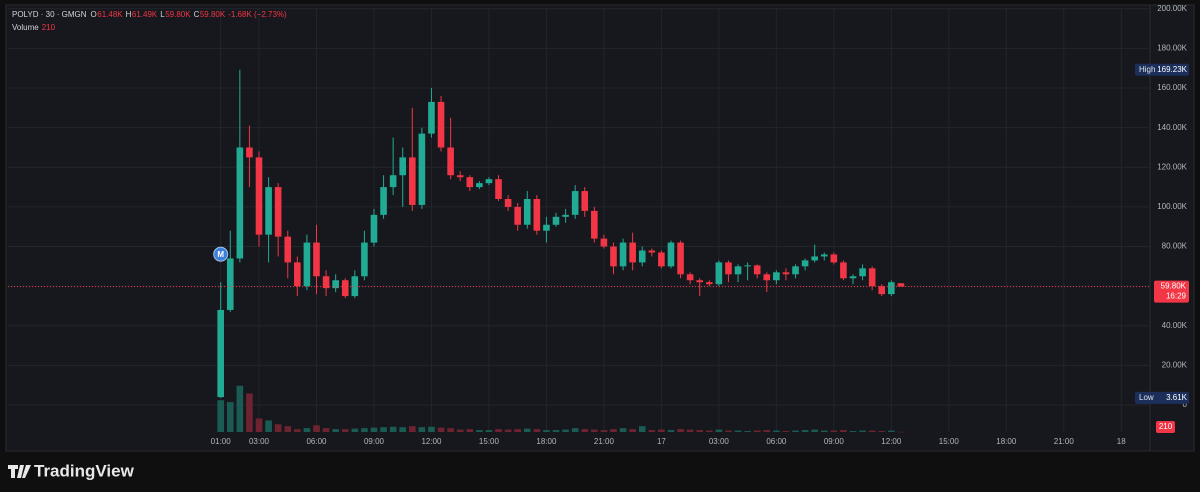  Describe the element at coordinates (1172, 69) in the screenshot. I see `axis-label-value: 169.23K` at that location.